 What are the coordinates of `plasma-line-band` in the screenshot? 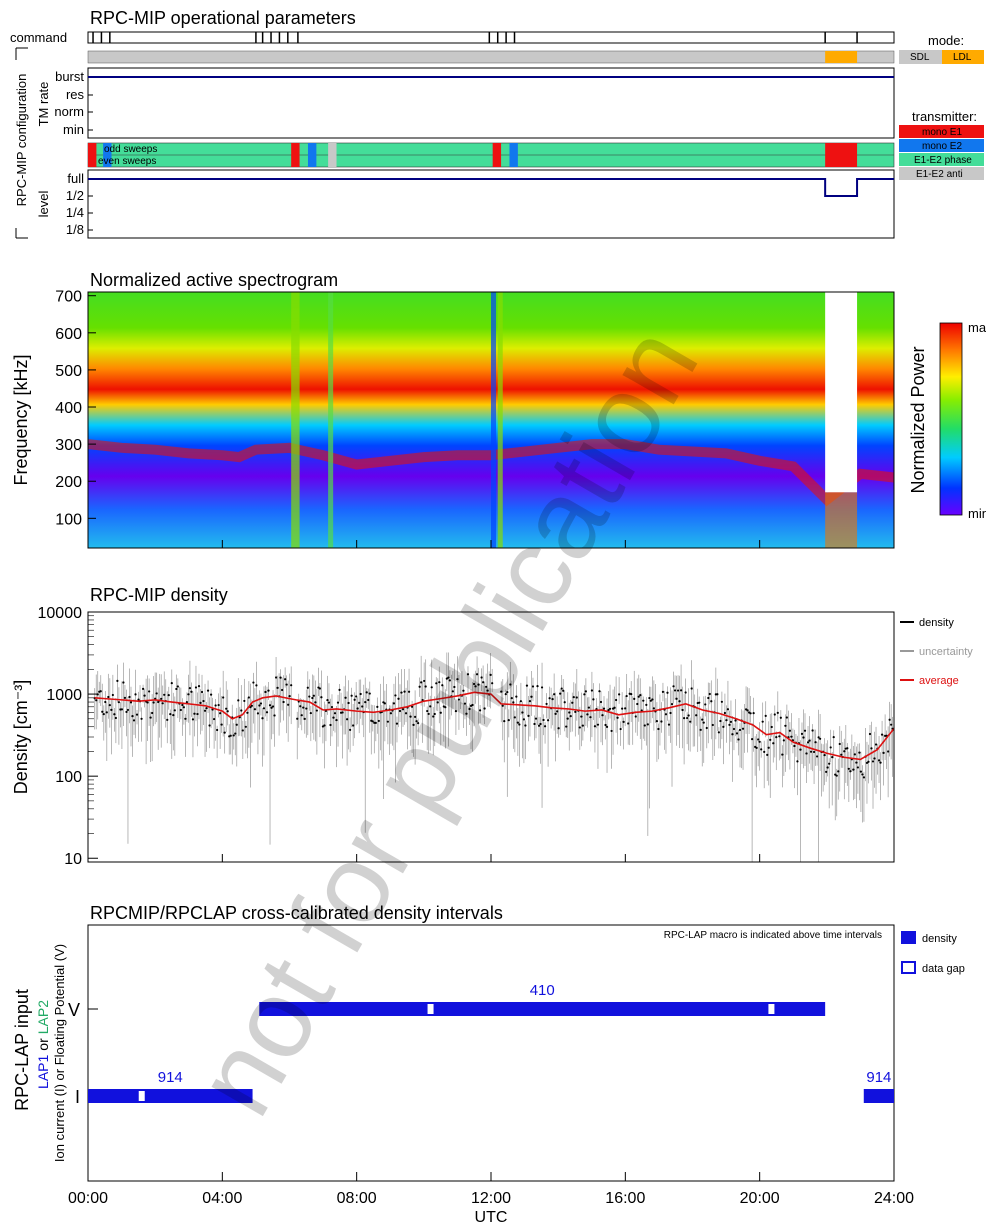 It's located at (491, 473).